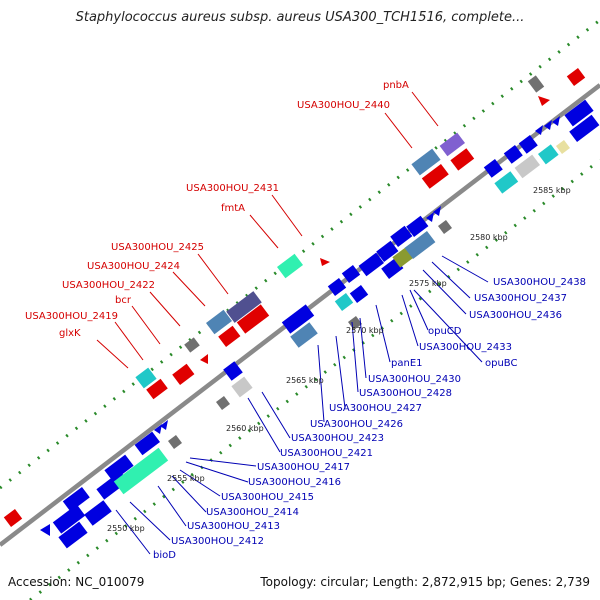  What do you see at coordinates (407, 363) in the screenshot?
I see `gene-label: panE1` at bounding box center [407, 363].